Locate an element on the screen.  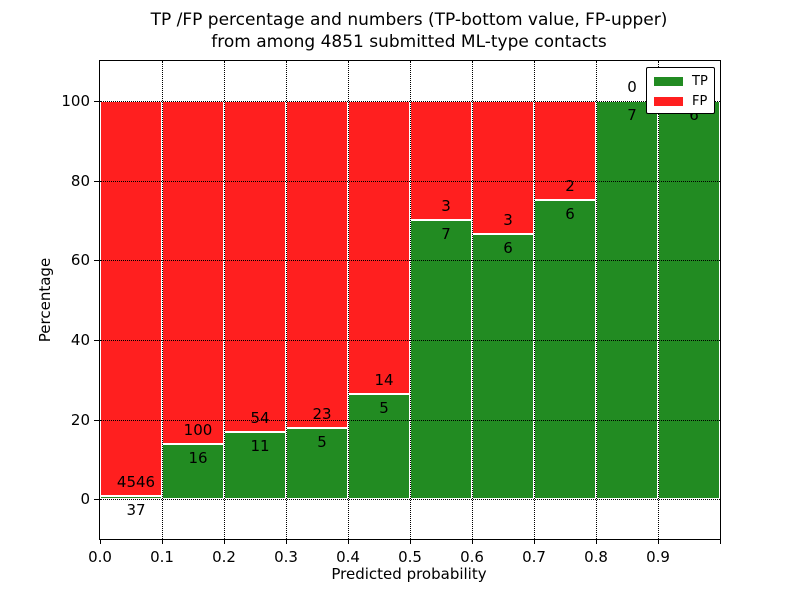
y-tick-label: 80 is located at coordinates (80, 180).